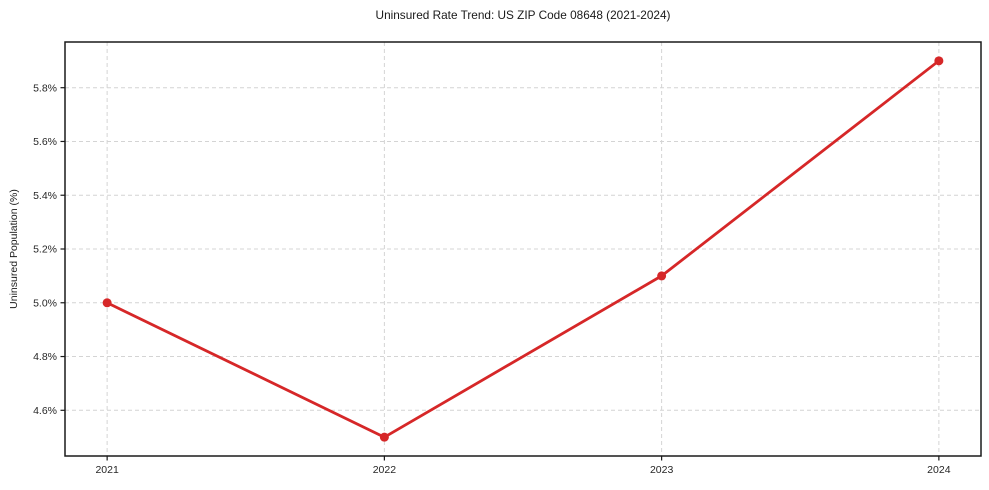 The width and height of the screenshot is (989, 490). Describe the element at coordinates (45, 196) in the screenshot. I see `y-tick-label: 5.4%` at that location.